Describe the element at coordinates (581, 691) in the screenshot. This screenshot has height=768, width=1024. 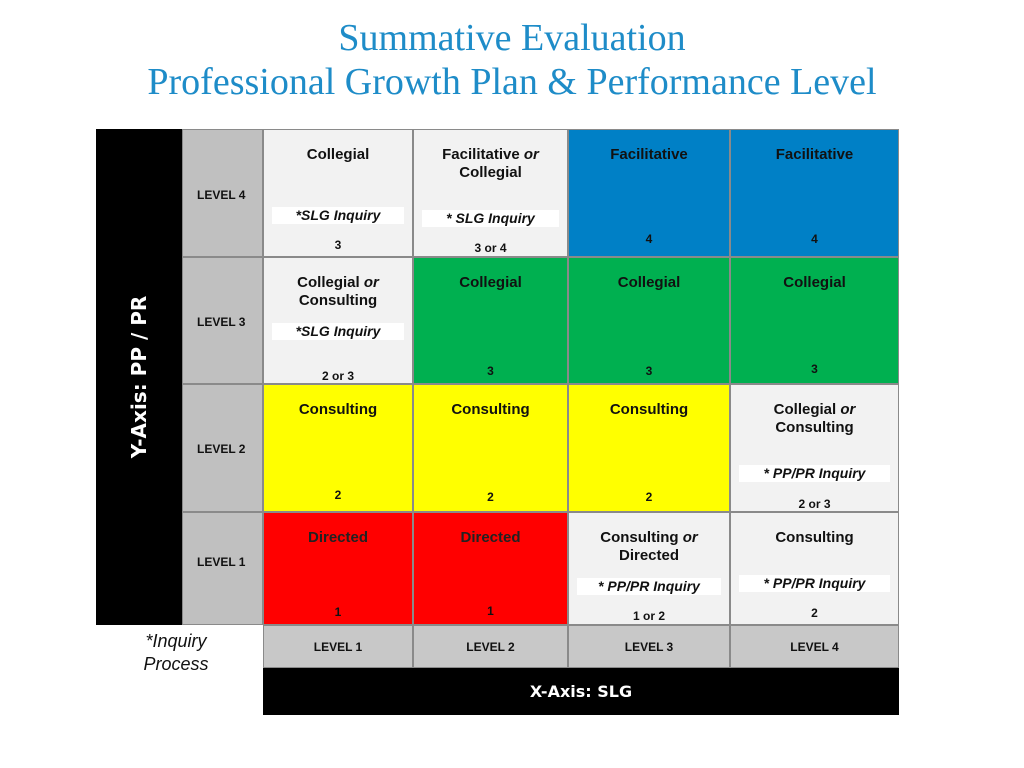
I see `x-axis-bar: X-Axis: SLG` at that location.